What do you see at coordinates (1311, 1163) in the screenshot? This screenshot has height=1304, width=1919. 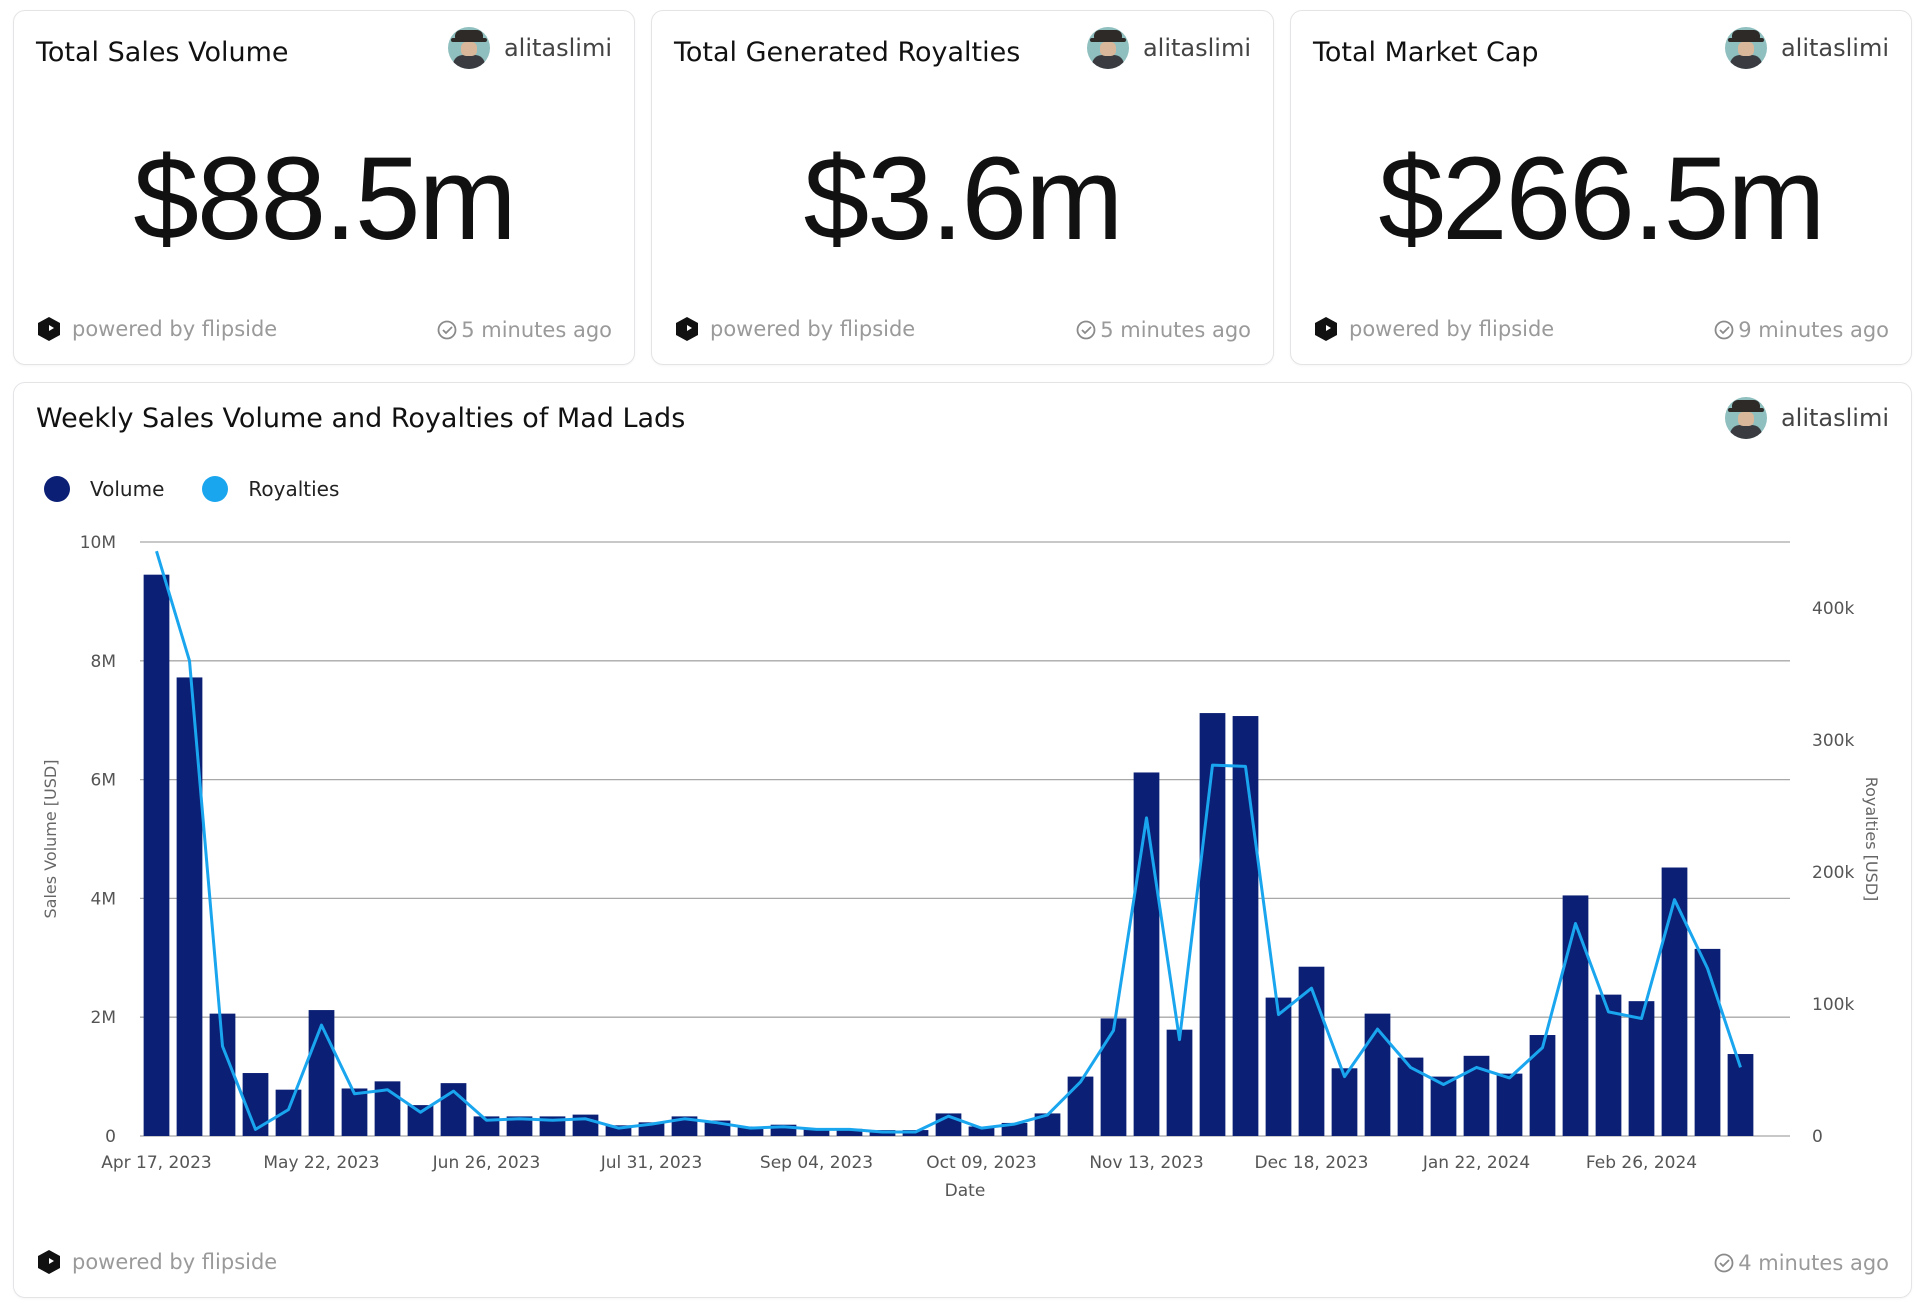 I see `x-tick-label: Dec 18, 2023` at bounding box center [1311, 1163].